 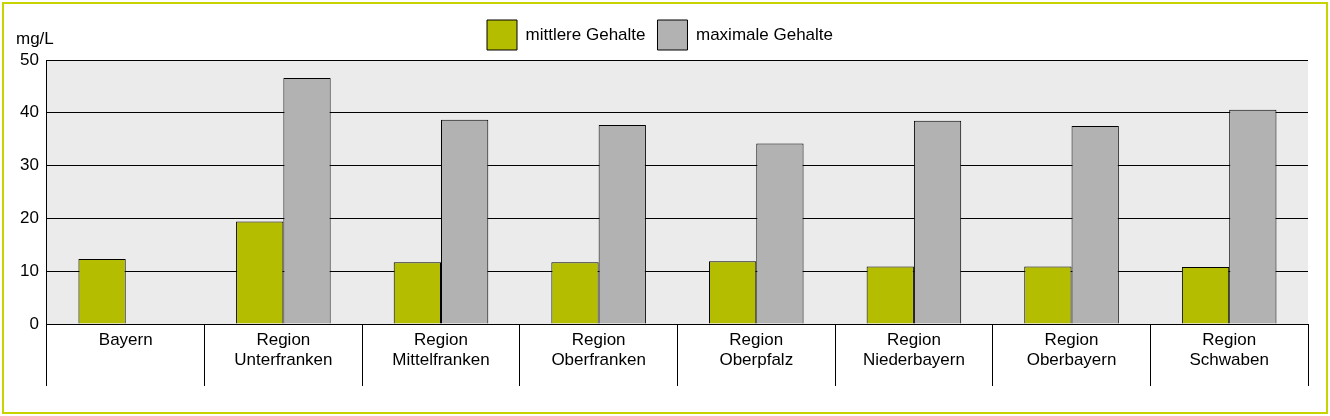 I want to click on x-tick-label: Region Oberfranken, so click(x=598, y=349).